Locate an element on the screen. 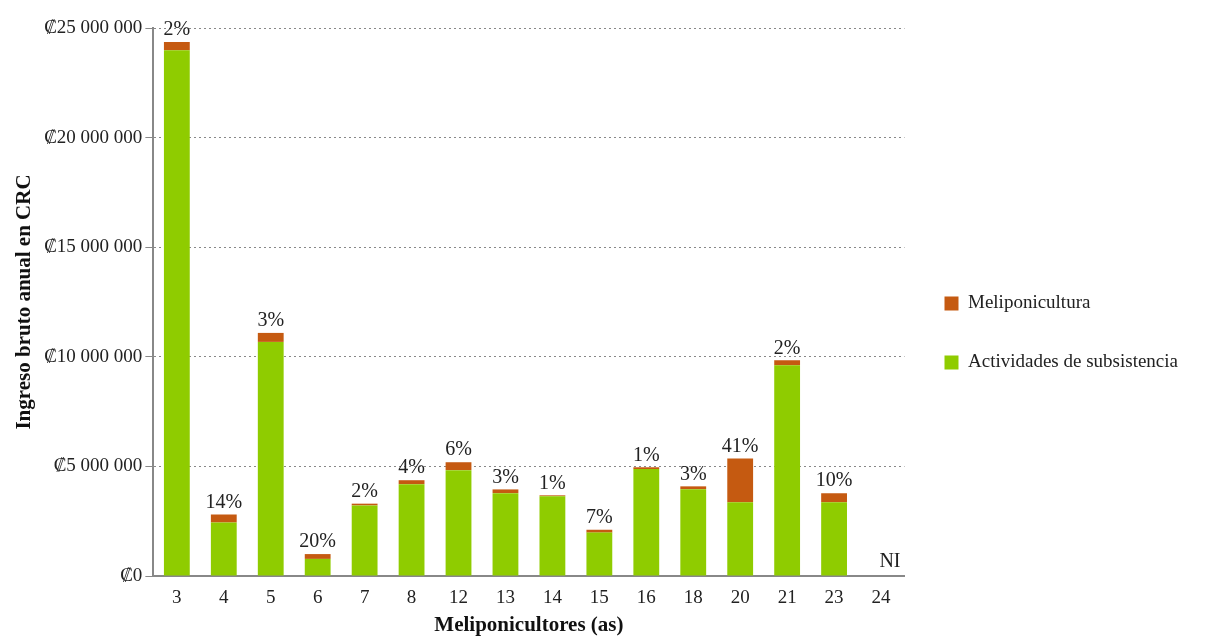 Image resolution: width=1209 pixels, height=644 pixels. x-tick-label: 15 is located at coordinates (599, 597).